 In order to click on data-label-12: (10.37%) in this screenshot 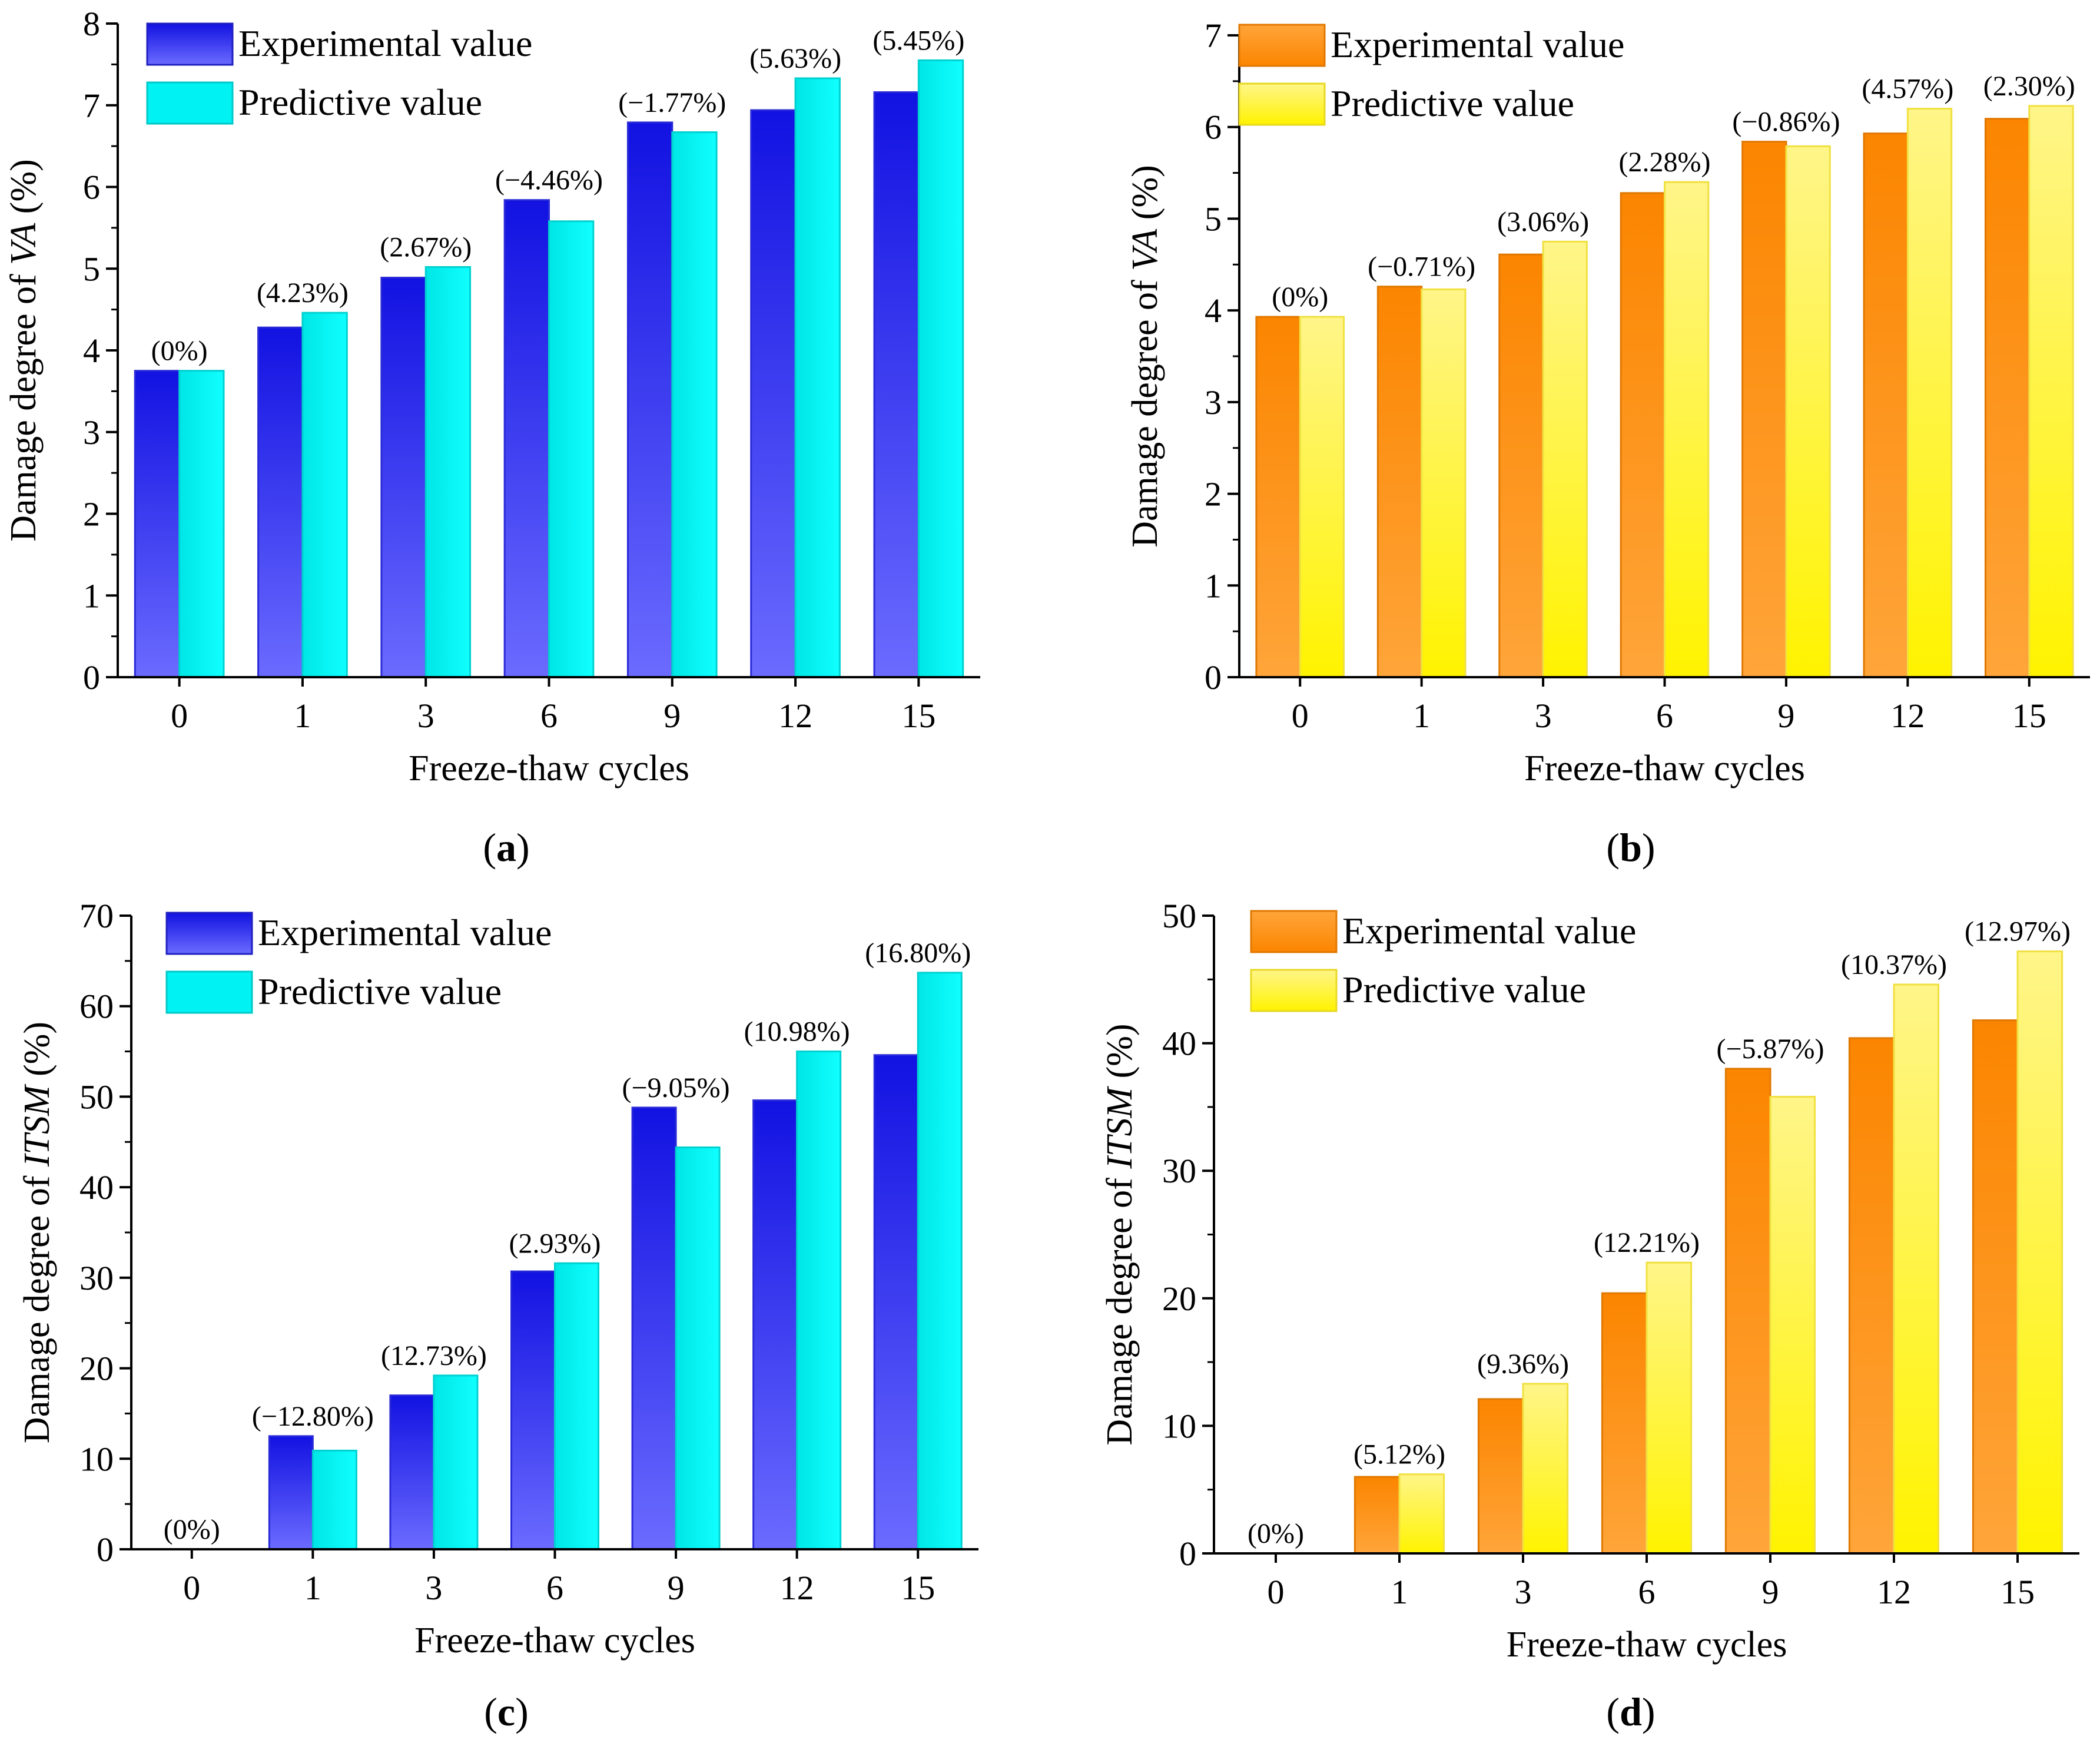, I will do `click(1894, 964)`.